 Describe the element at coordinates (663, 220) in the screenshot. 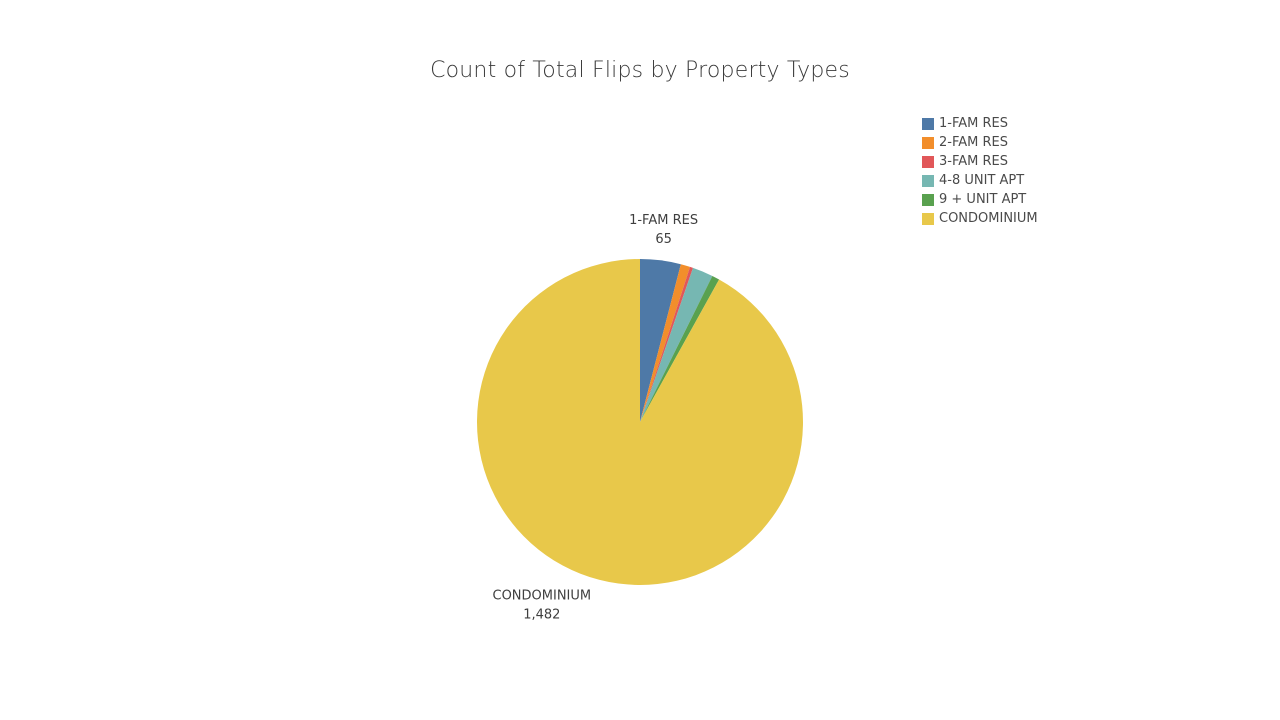

I see `data-label-category: 1-FAM RES` at that location.